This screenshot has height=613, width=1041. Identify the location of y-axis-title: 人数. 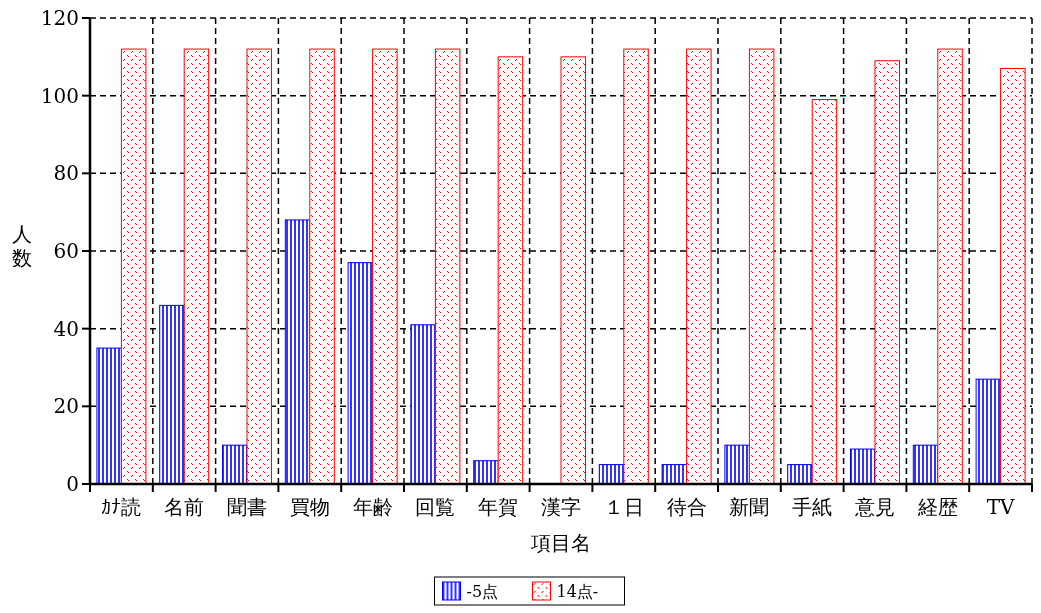
(22, 246).